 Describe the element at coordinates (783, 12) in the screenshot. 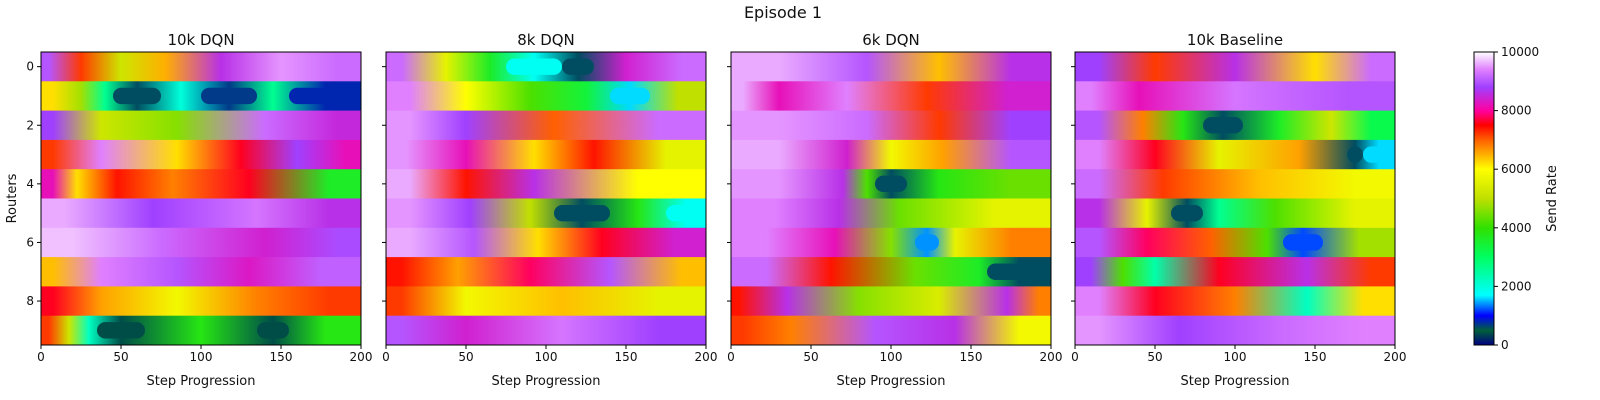

I see `figure-title: Episode 1` at that location.